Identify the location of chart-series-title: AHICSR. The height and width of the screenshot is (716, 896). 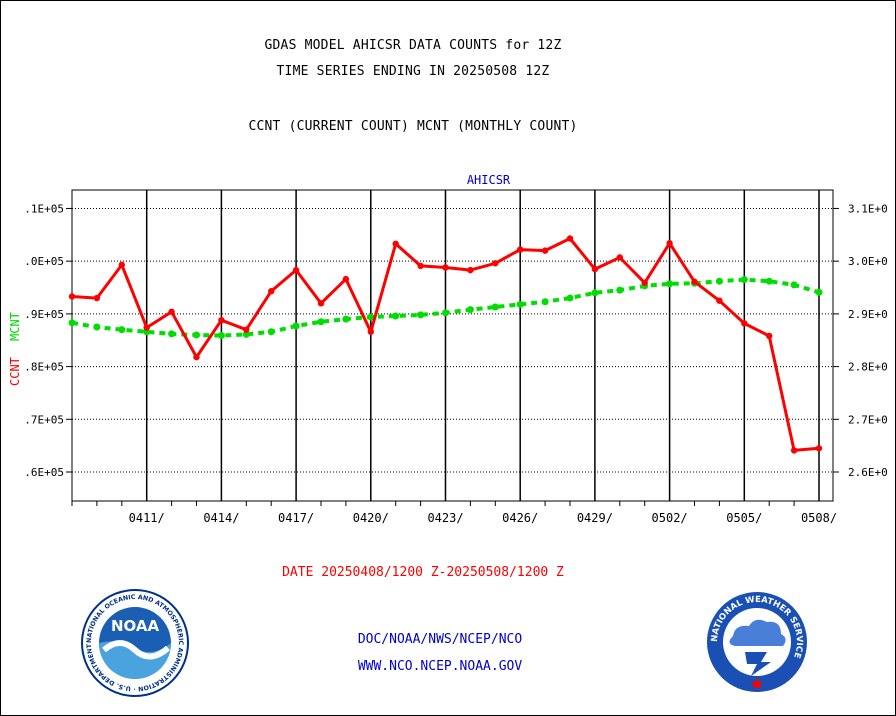
(489, 180).